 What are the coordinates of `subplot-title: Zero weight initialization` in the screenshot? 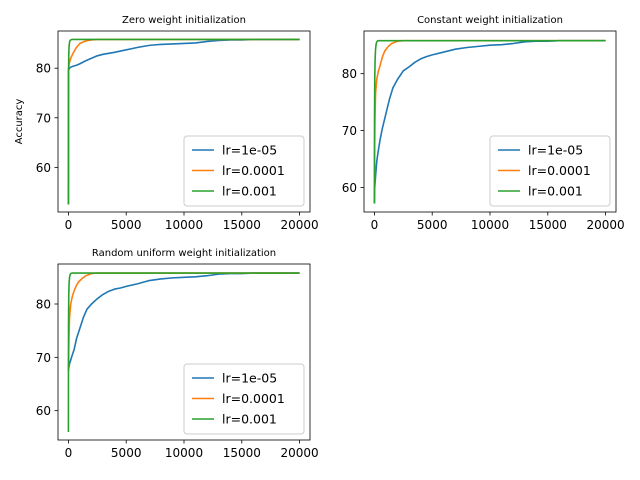 It's located at (184, 20).